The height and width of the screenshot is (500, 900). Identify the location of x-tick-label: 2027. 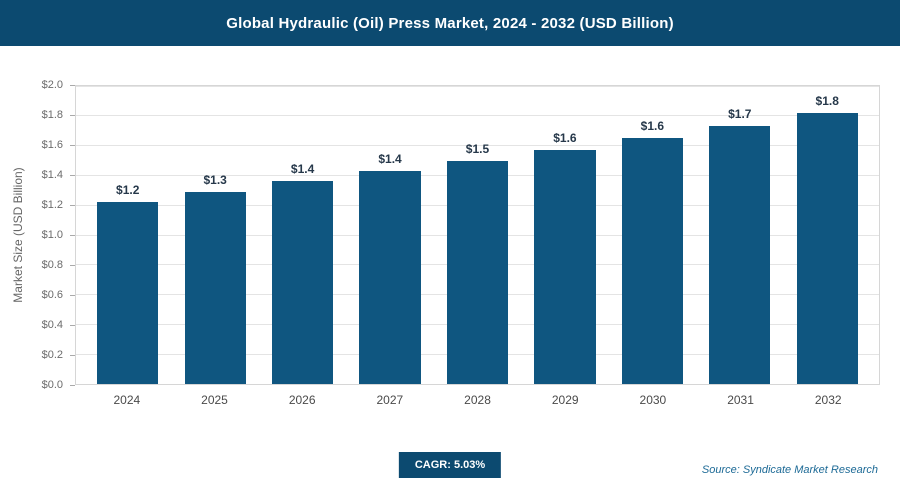
(390, 400).